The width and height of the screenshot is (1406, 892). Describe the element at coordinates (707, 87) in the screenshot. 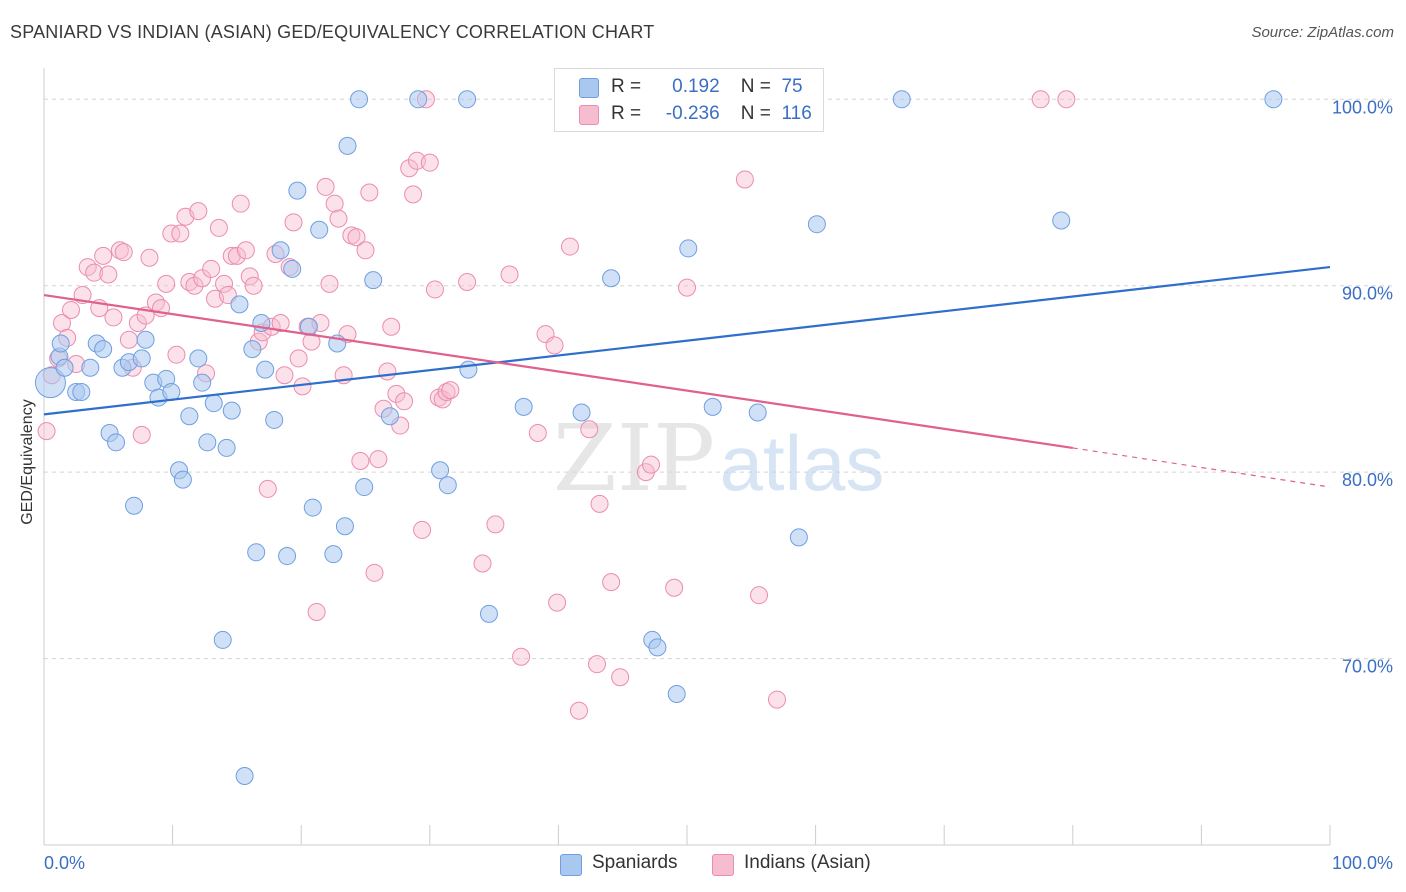

I see `legend-text-spaniards: R = 0.192 N = 75` at that location.